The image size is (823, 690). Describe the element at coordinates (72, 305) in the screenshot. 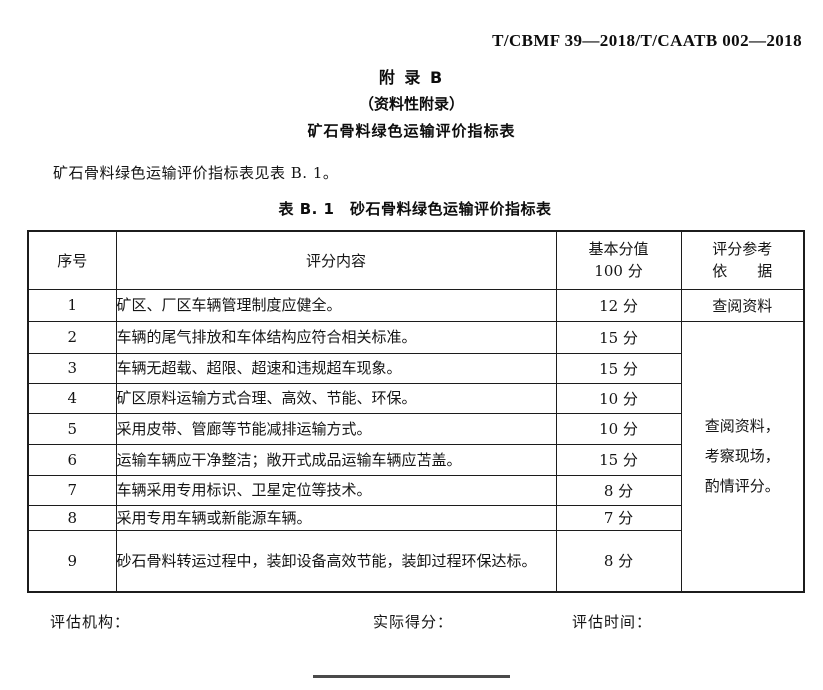

I see `row-no: 1` at that location.